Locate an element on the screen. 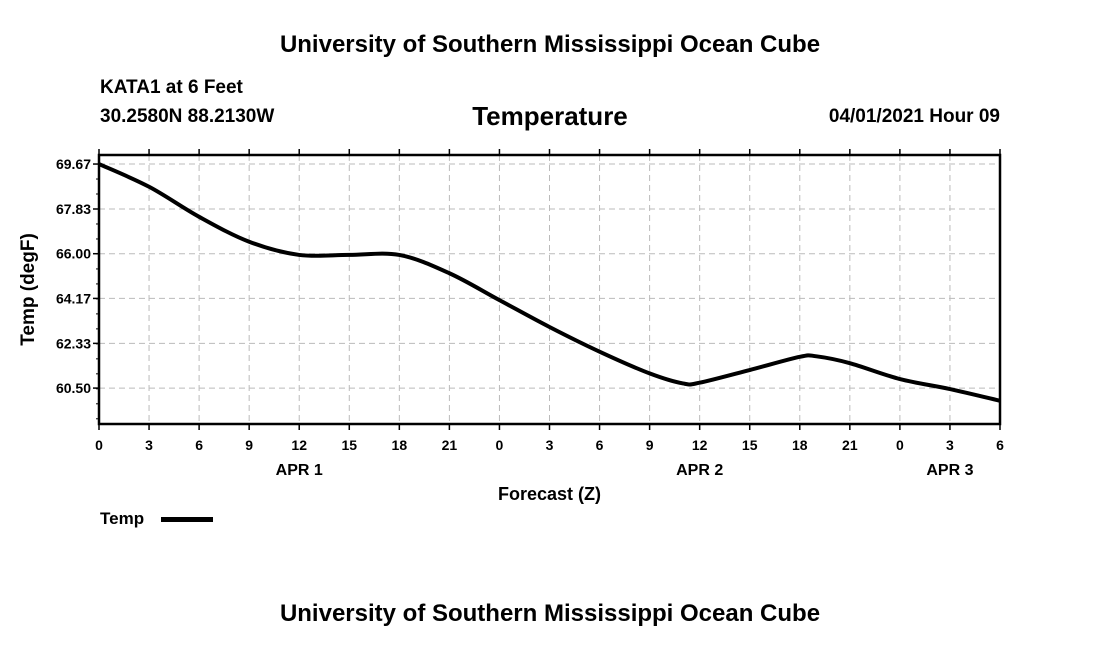  forecast-datetime: 04/01/2021 Hour 09 is located at coordinates (914, 116).